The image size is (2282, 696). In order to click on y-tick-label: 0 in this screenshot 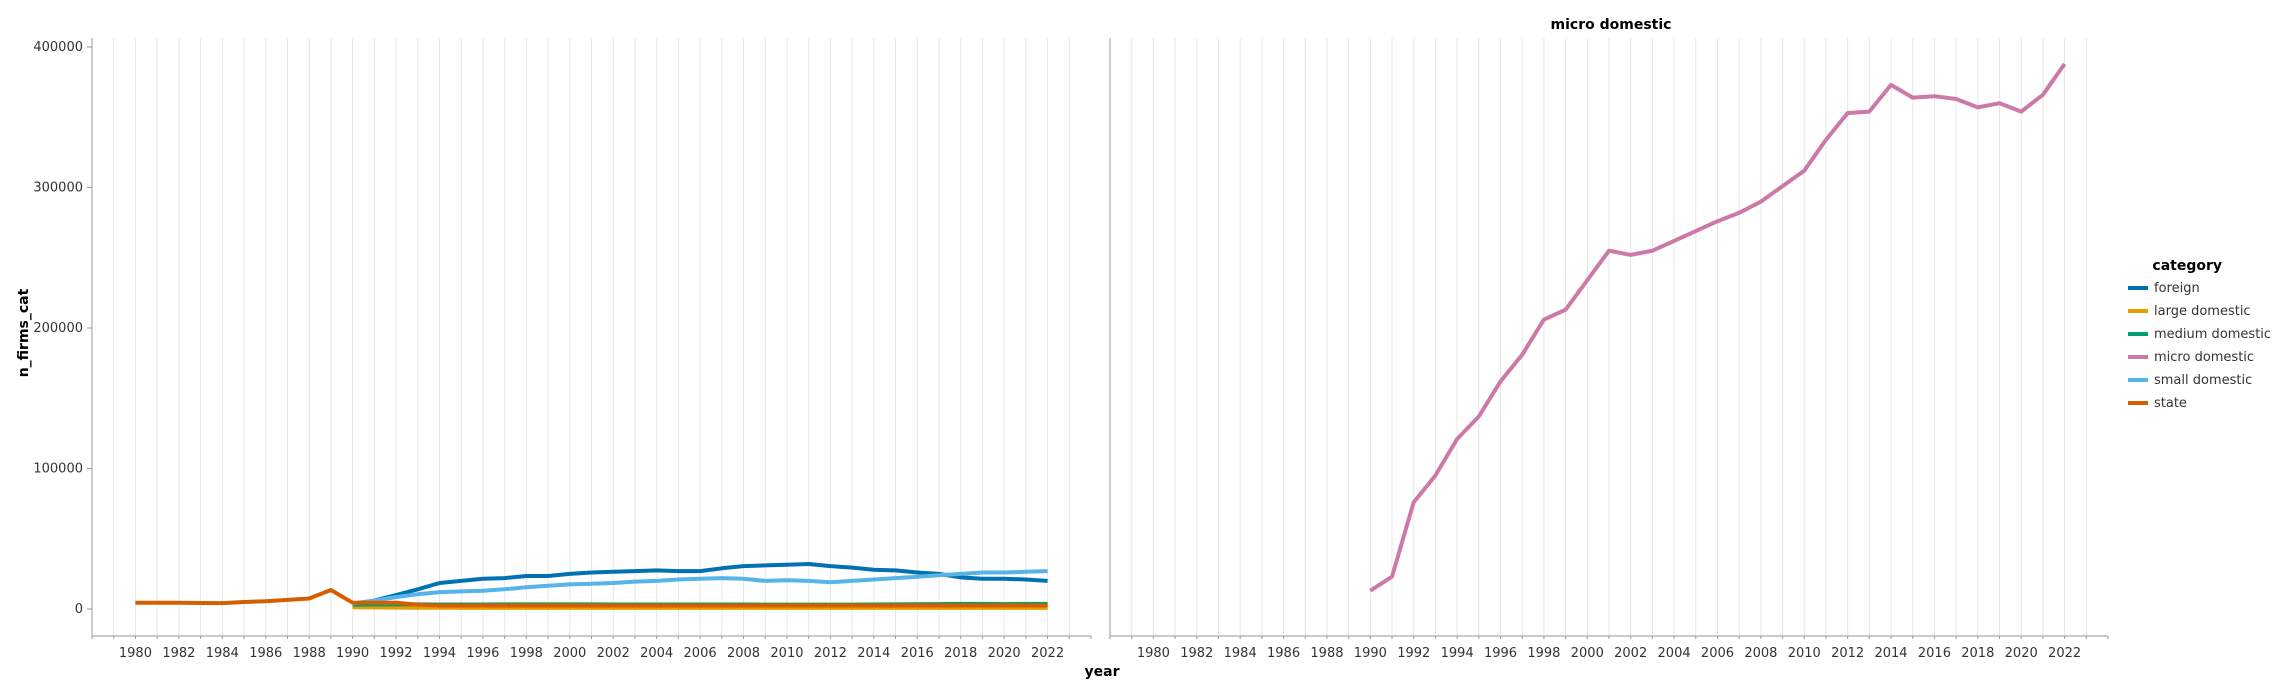, I will do `click(79, 609)`.